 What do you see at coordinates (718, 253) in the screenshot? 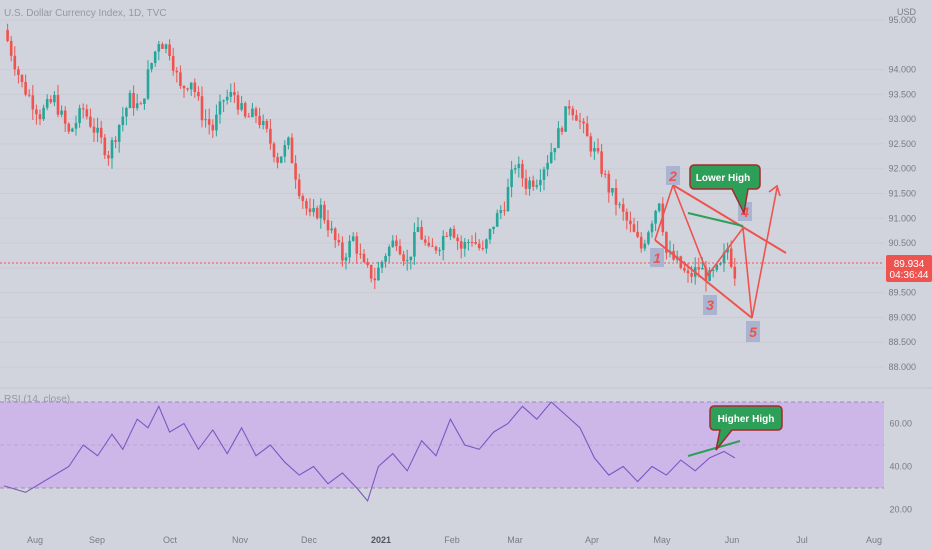
I see `wave-annotations: 1 2 3 4 5 Lower High` at bounding box center [718, 253].